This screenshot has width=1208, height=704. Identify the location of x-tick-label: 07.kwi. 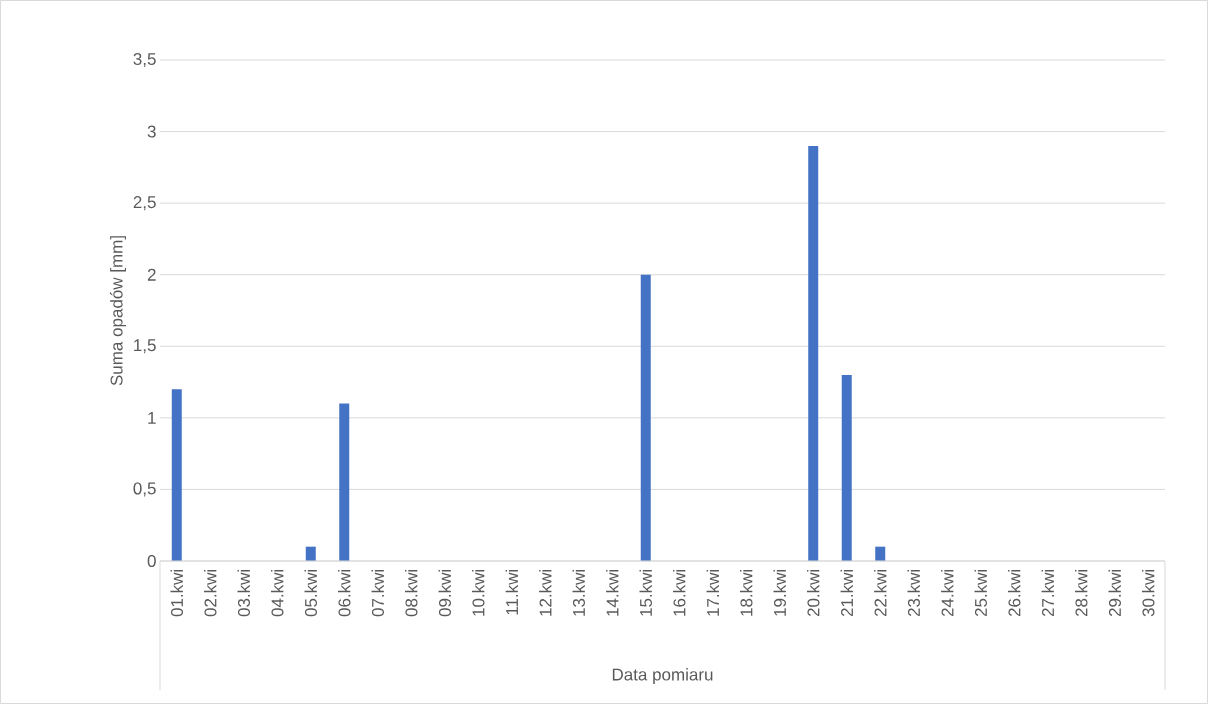
(377, 593).